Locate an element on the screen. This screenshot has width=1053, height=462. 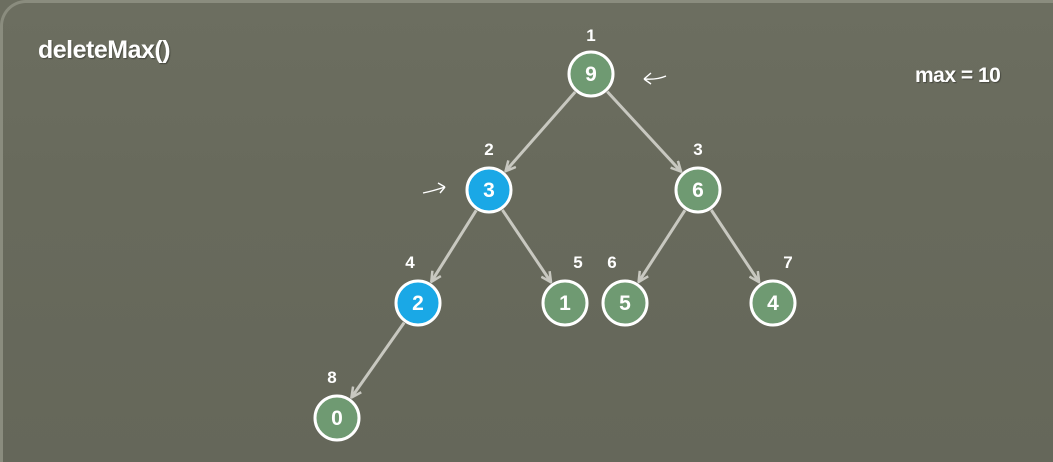
heap-node-3: 63 is located at coordinates (698, 177).